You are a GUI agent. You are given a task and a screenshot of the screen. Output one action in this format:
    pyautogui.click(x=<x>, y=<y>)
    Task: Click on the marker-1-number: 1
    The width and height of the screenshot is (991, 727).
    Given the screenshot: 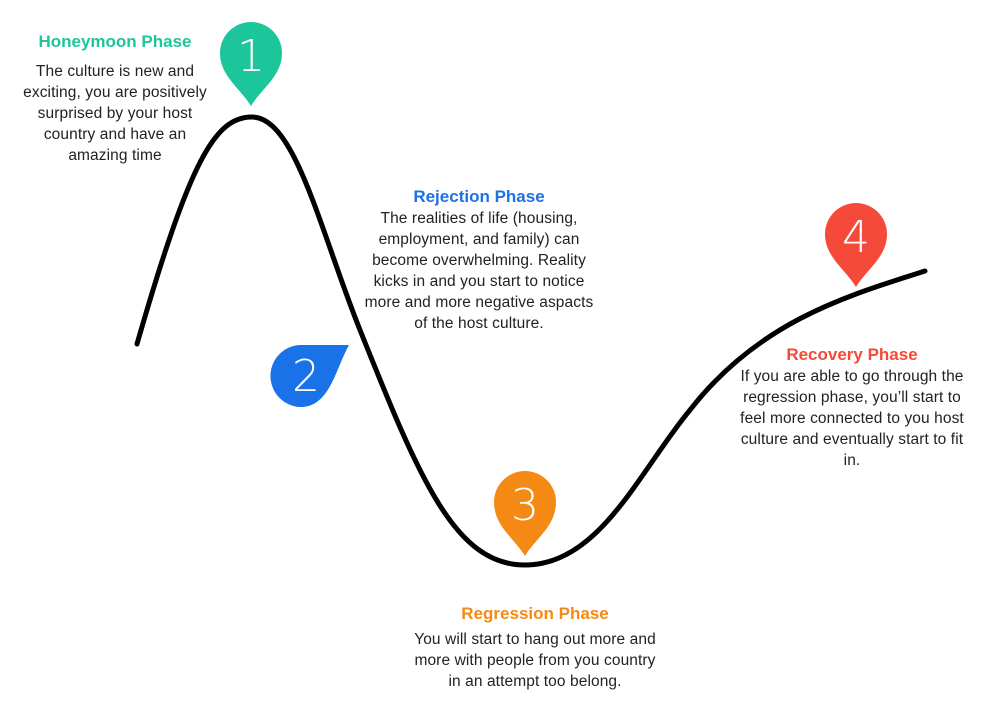 What is the action you would take?
    pyautogui.click(x=251, y=56)
    